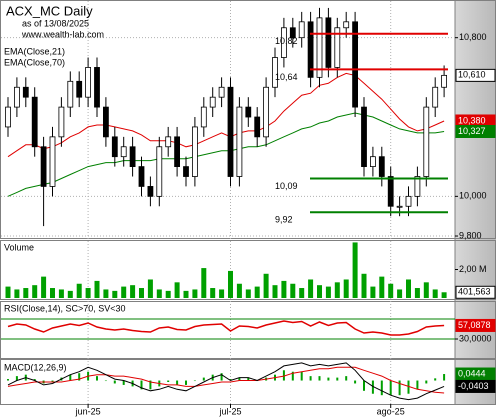  I want to click on x-tick-label: jun-25, so click(88, 411).